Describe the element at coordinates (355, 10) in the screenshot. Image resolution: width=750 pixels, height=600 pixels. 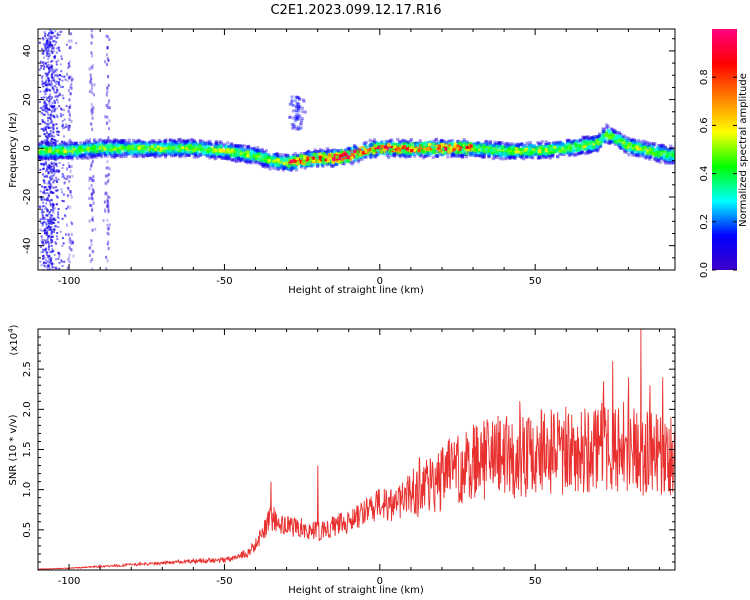
I see `page-title: C2E1.2023.099.12.17.R16` at that location.